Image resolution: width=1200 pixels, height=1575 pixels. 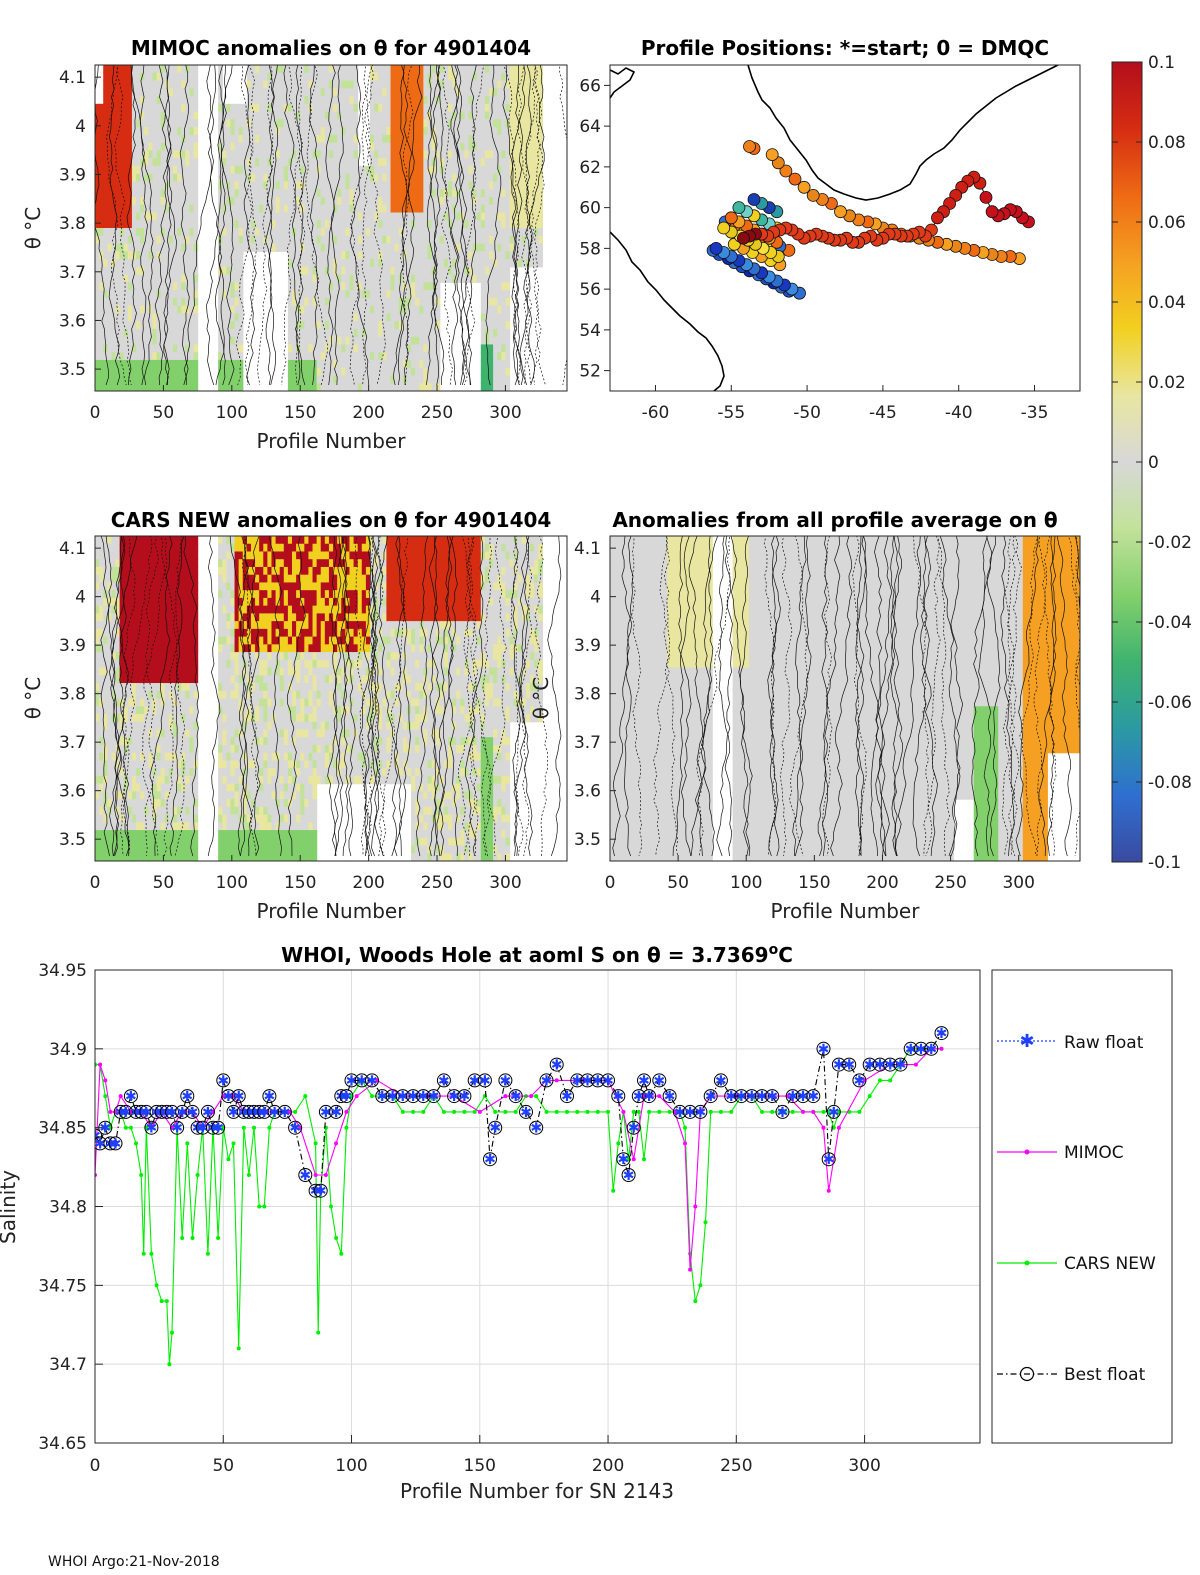 What do you see at coordinates (527, 225) in the screenshot?
I see `contour-line` at bounding box center [527, 225].